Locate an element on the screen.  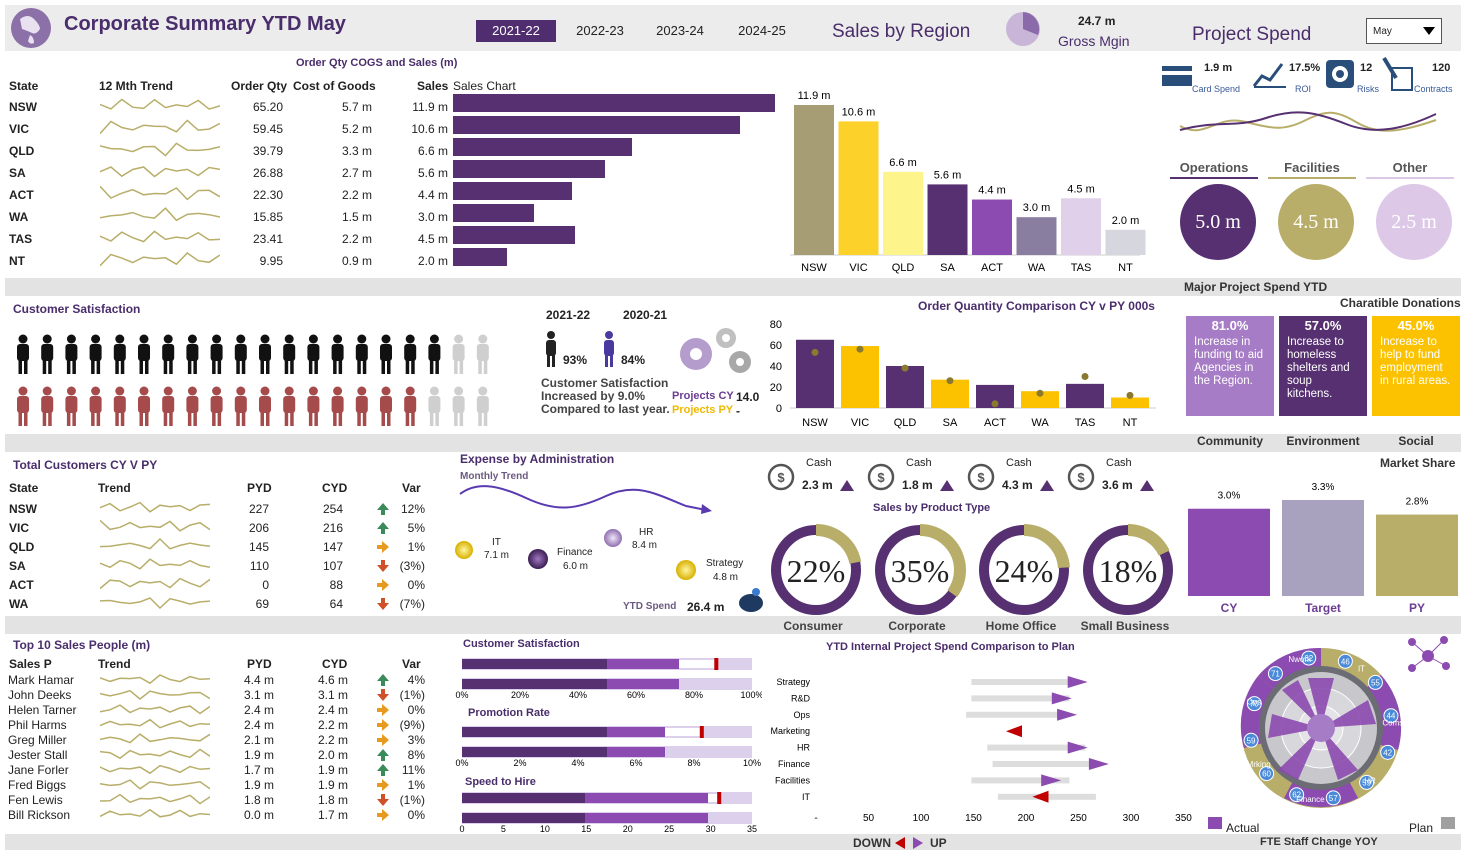
top-row-cyd: 2.0 m is located at coordinates (332, 755).